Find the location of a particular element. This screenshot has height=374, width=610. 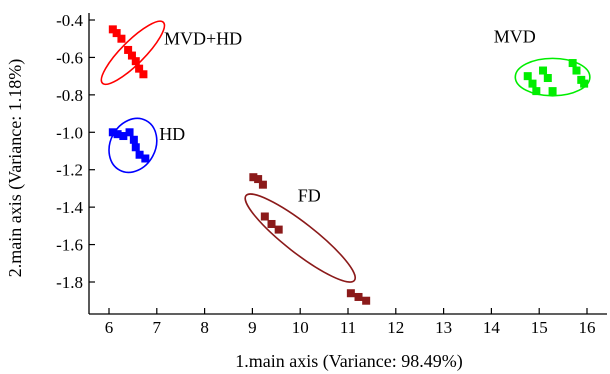

series-fd is located at coordinates (307, 239).